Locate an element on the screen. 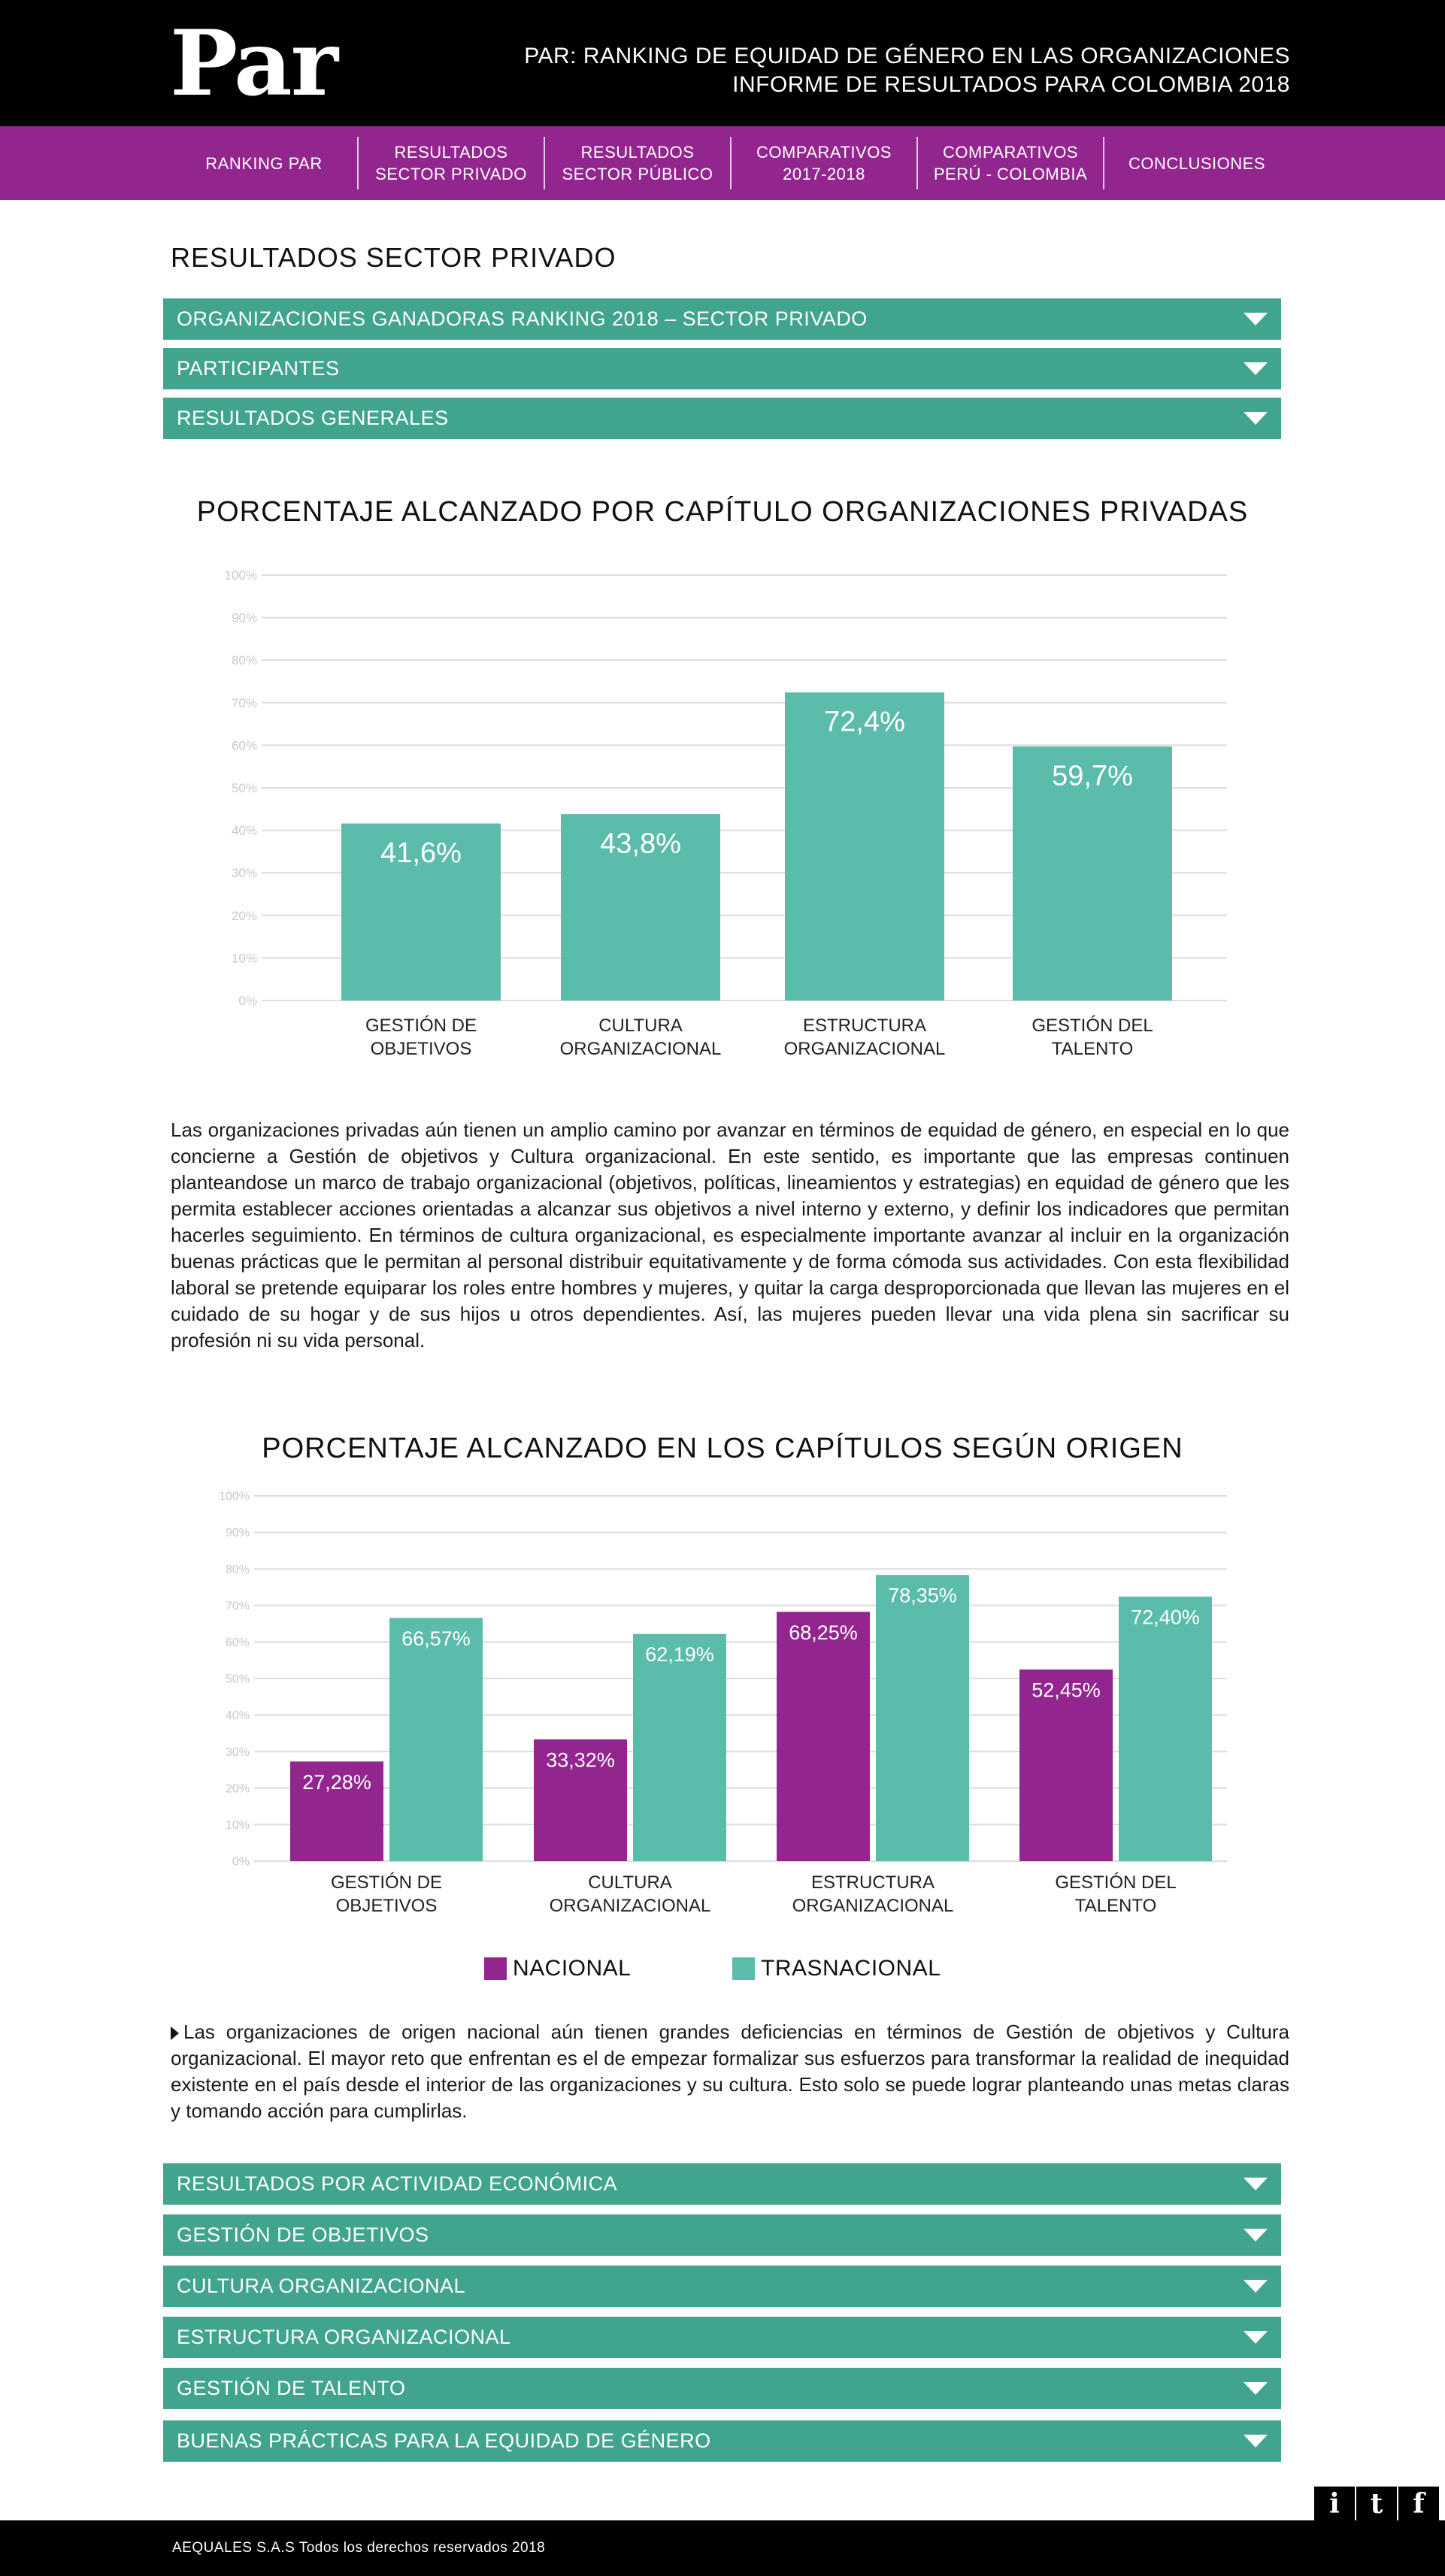 The image size is (1445, 2576). accordion-gestion-objetivos: GESTIÓN DE OBJETIVOS is located at coordinates (722, 2235).